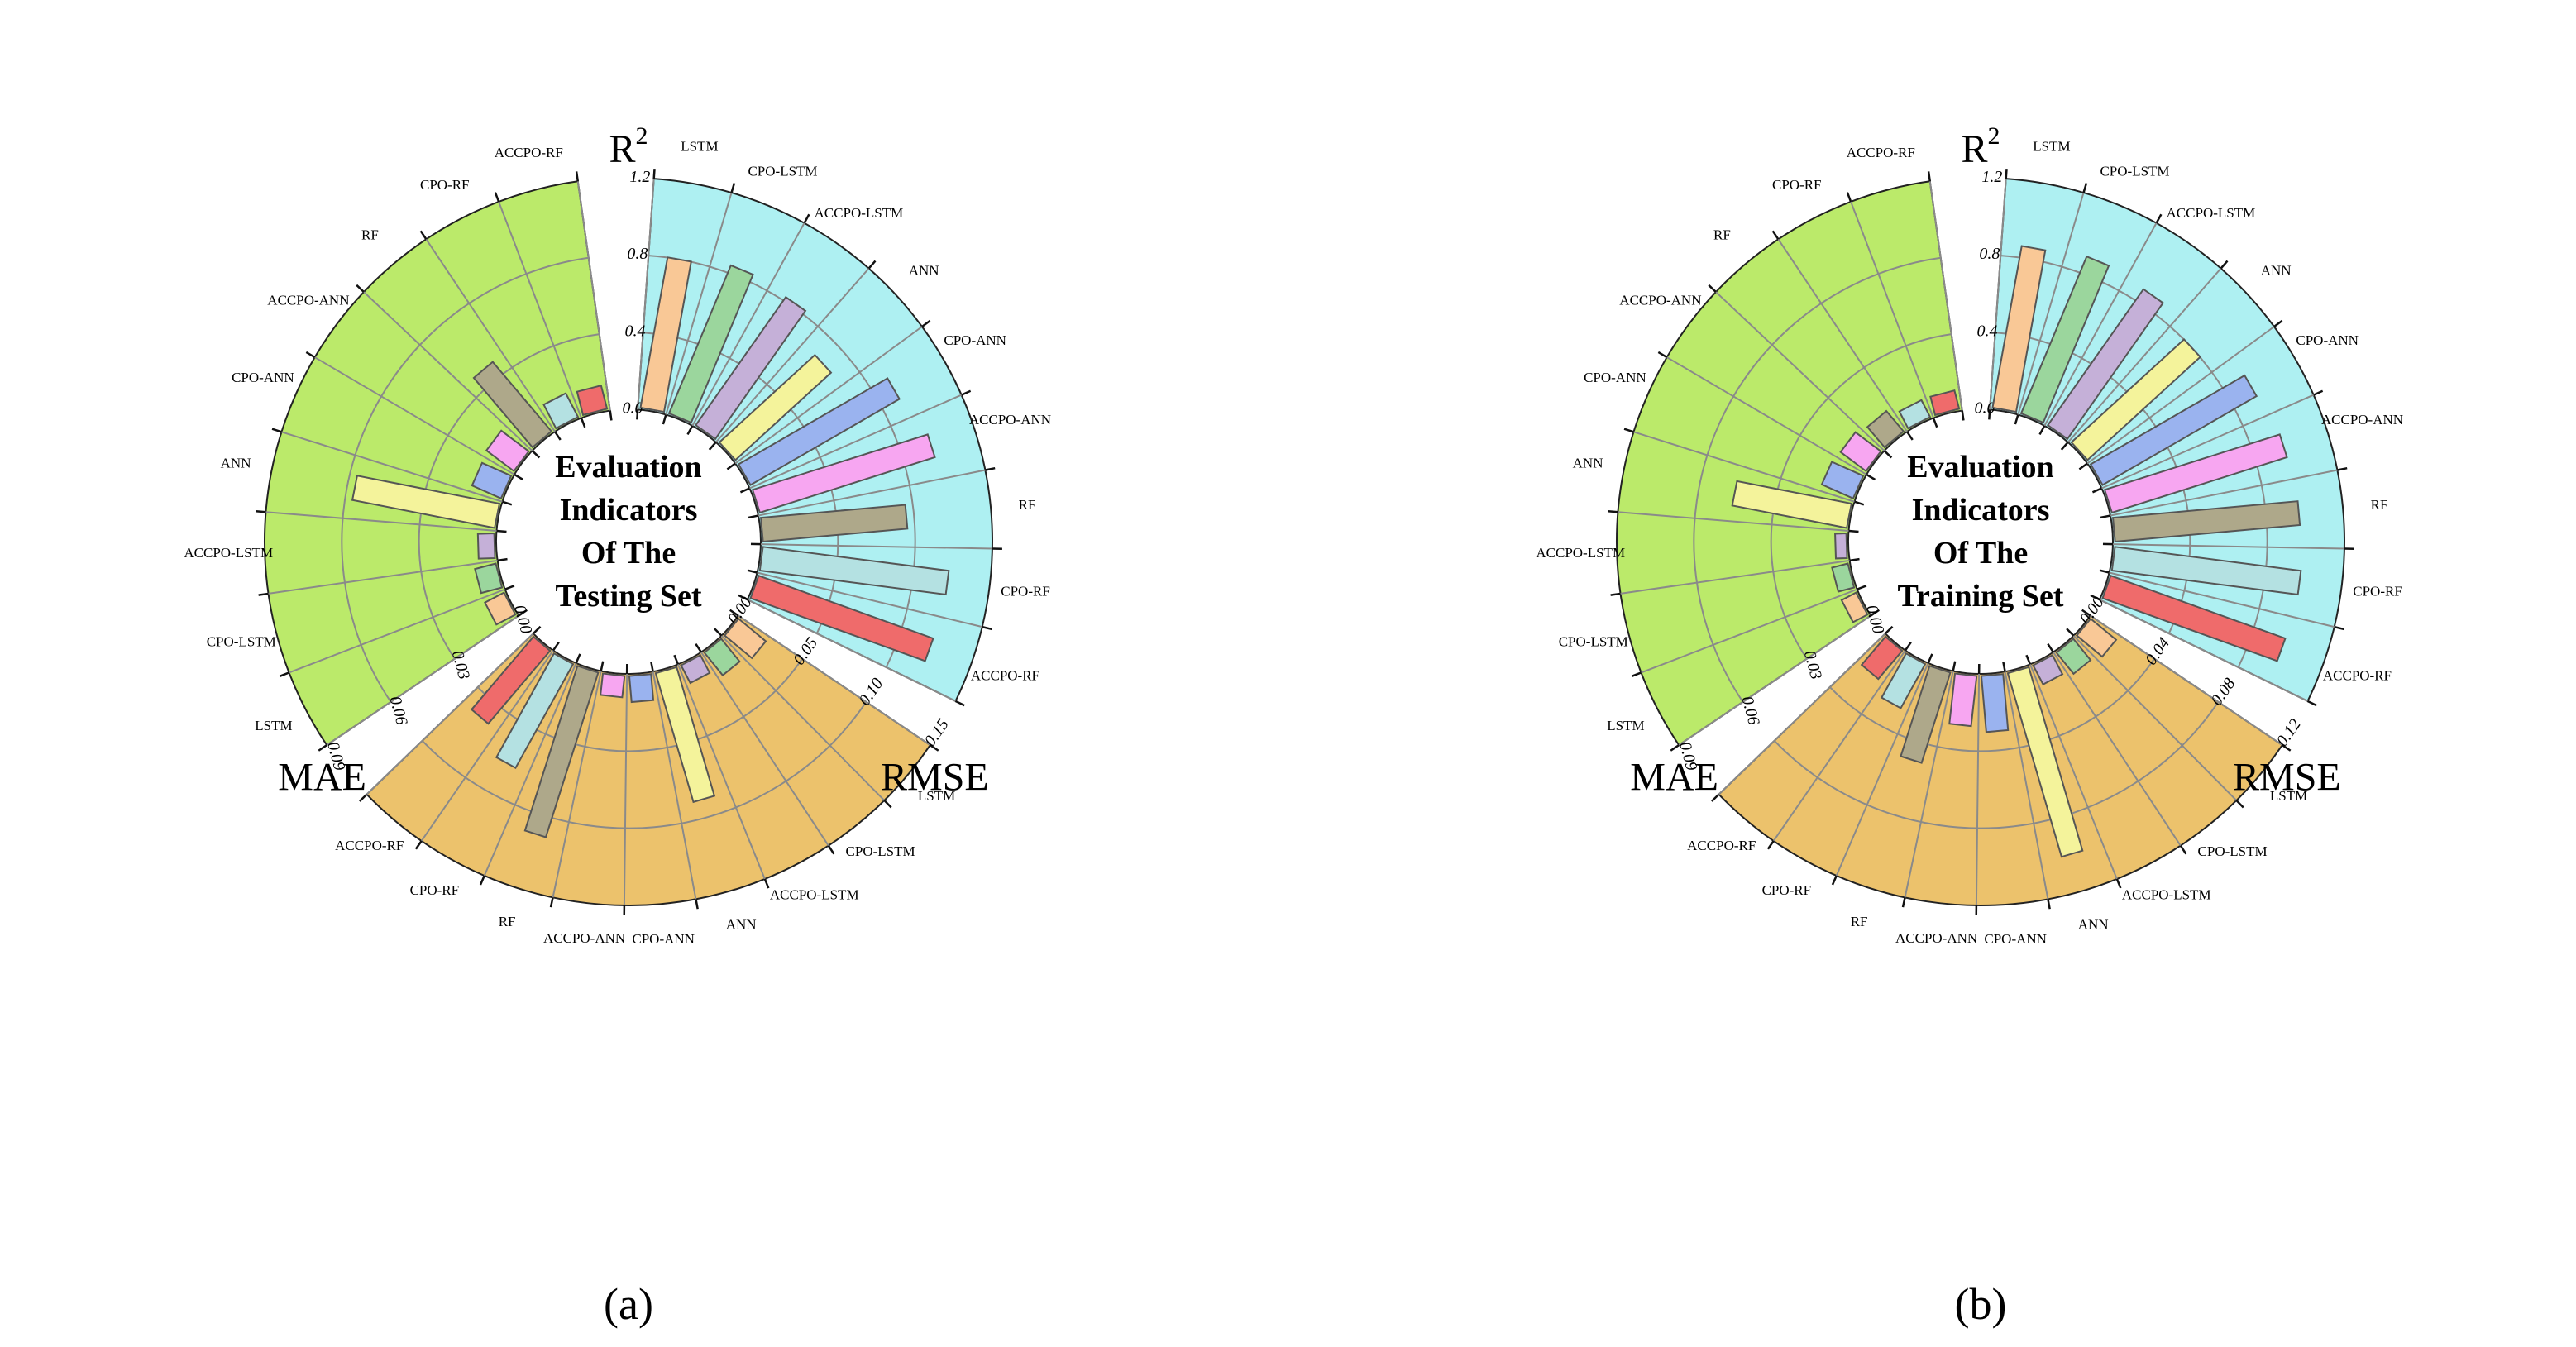 The width and height of the screenshot is (2576, 1347). I want to click on bar-r2-accpo-rf, so click(2194, 618).